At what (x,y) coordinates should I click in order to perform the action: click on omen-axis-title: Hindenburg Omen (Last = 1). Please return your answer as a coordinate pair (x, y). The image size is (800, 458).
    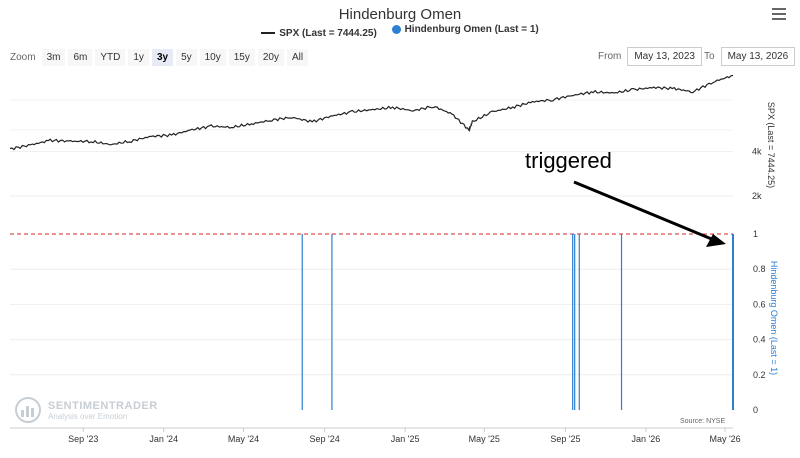
    Looking at the image, I should click on (774, 318).